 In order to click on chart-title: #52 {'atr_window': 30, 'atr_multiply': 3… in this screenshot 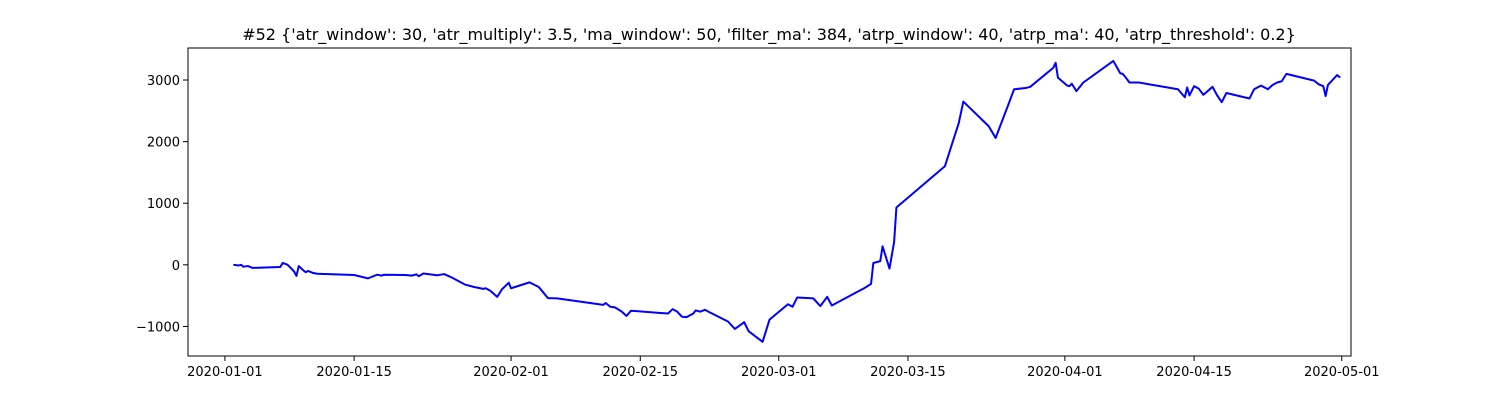, I will do `click(769, 35)`.